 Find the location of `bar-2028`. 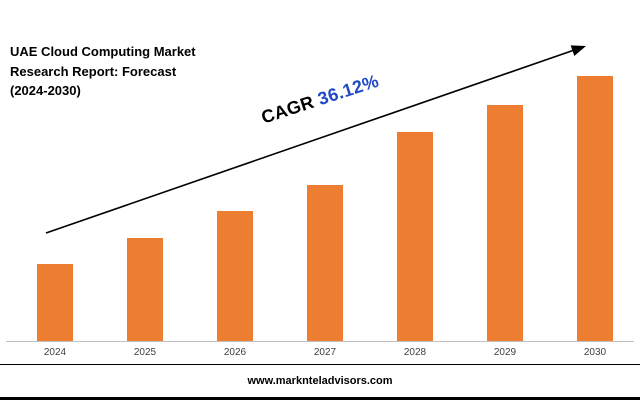

bar-2028 is located at coordinates (415, 236).